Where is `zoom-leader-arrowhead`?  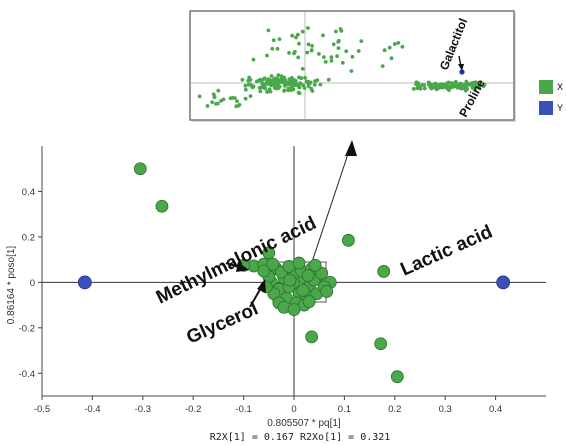 zoom-leader-arrowhead is located at coordinates (351, 148).